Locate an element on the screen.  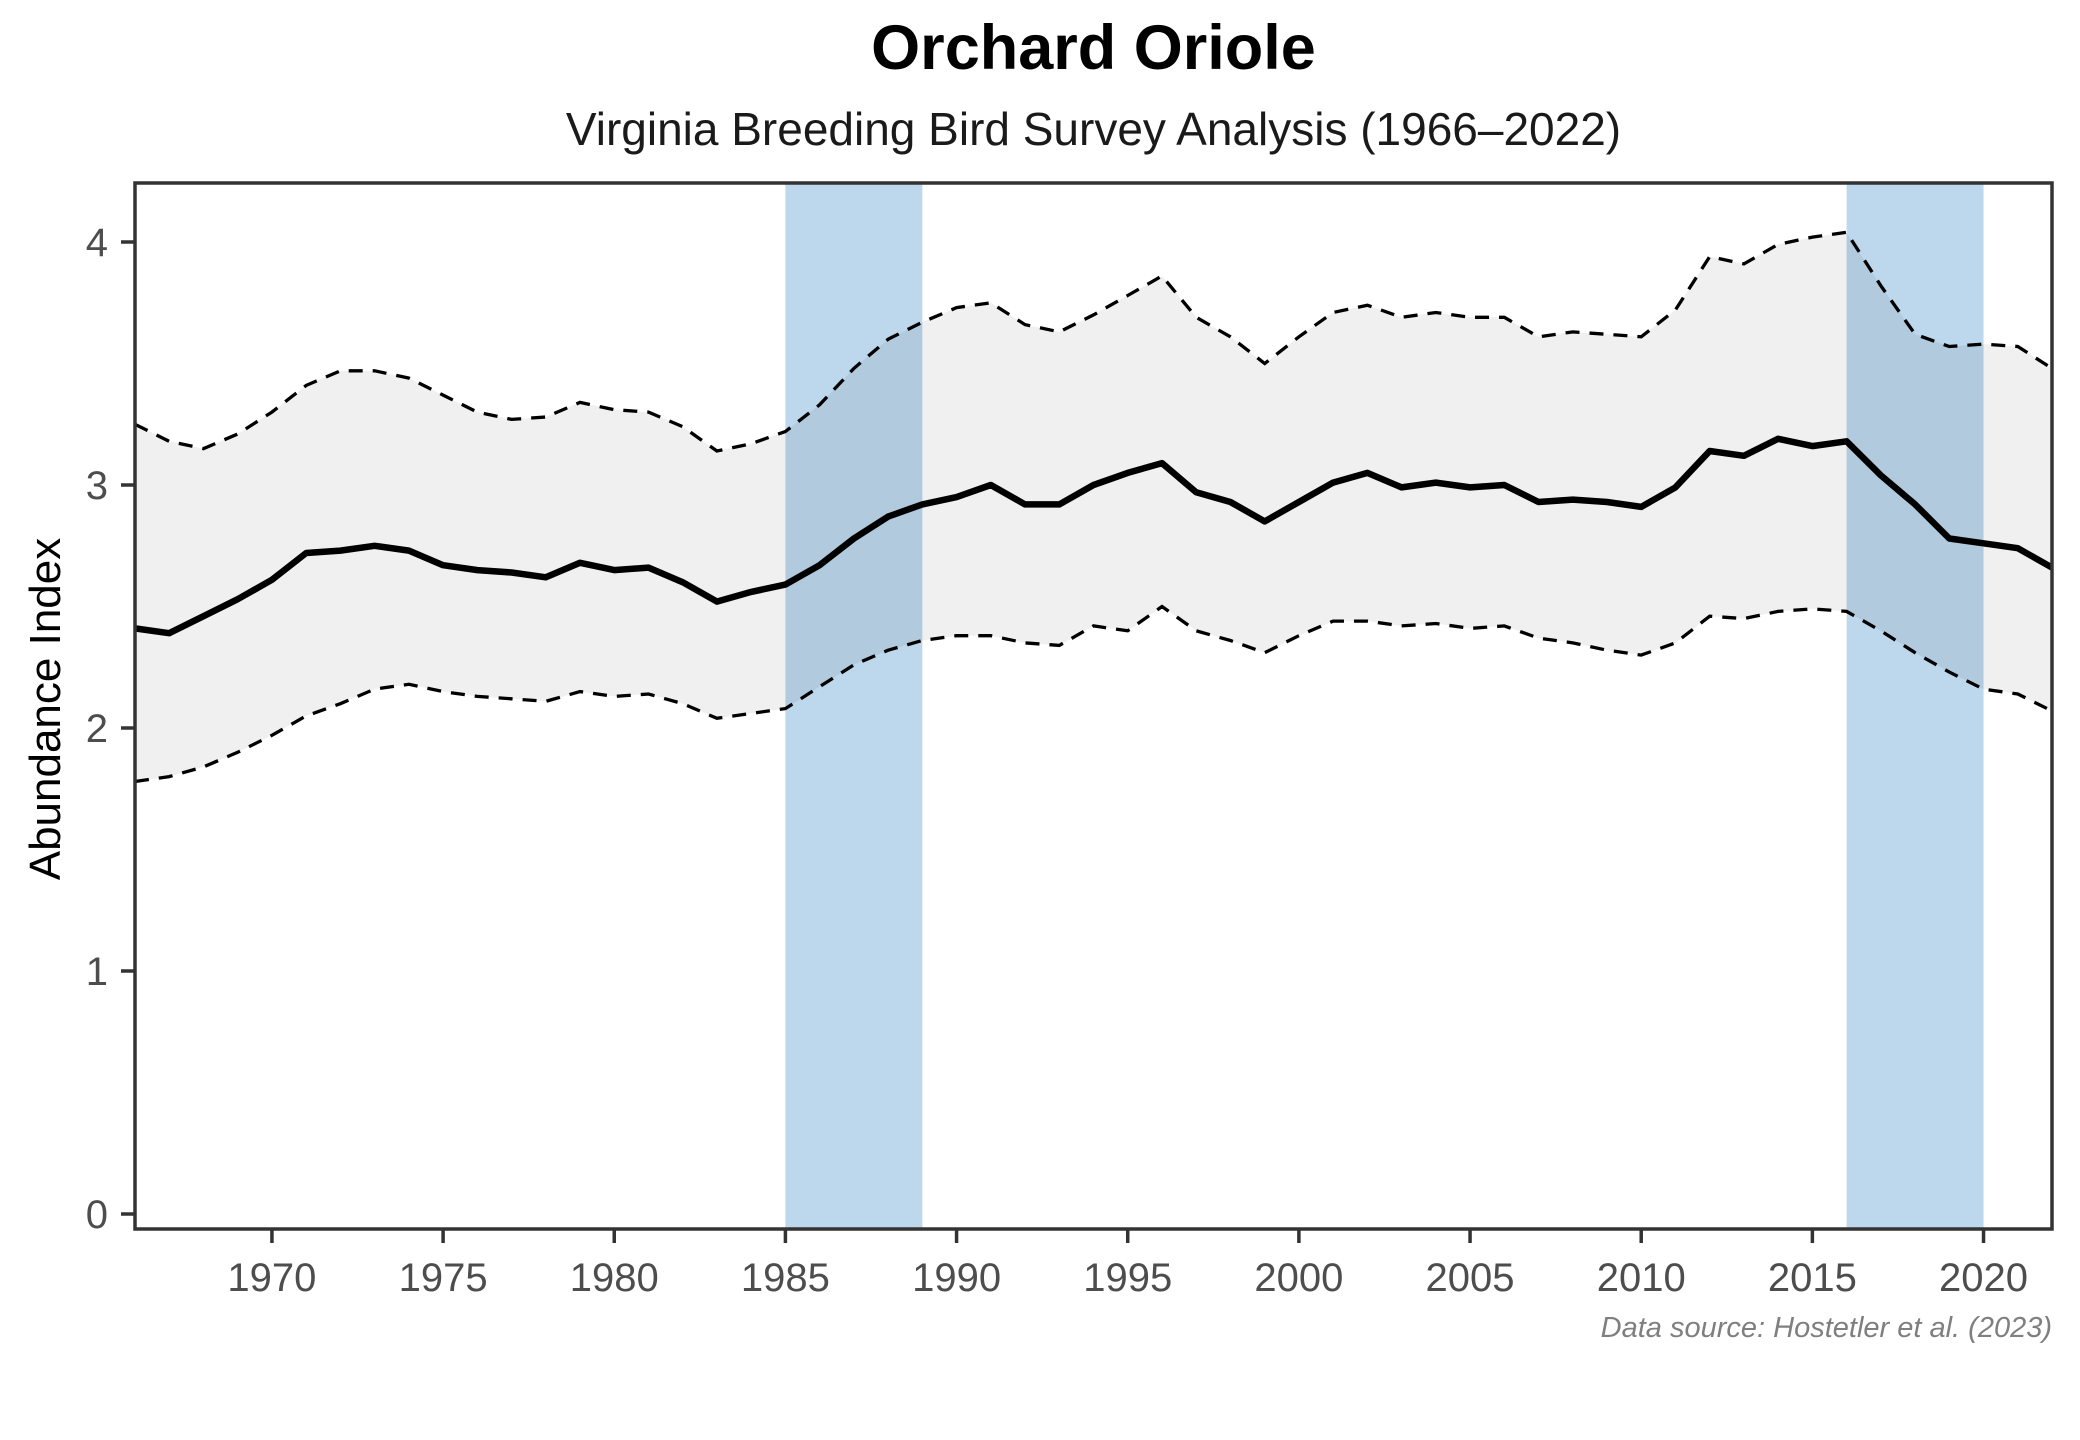
x-tick-label: 1990 is located at coordinates (956, 1278).